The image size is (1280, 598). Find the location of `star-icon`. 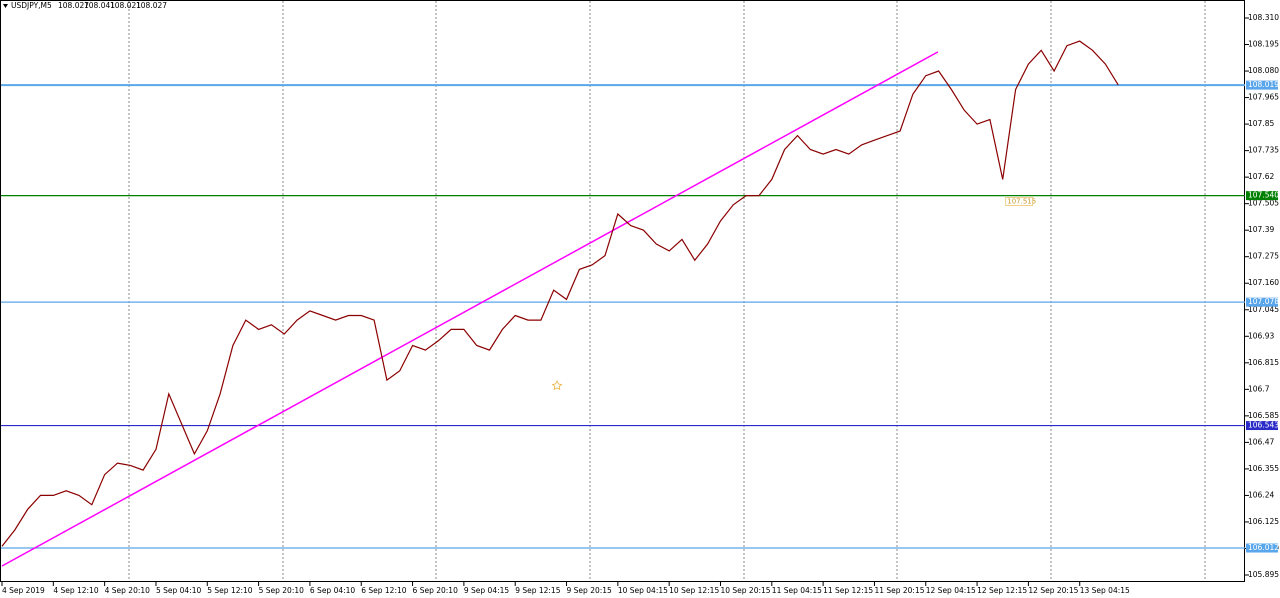

star-icon is located at coordinates (557, 385).